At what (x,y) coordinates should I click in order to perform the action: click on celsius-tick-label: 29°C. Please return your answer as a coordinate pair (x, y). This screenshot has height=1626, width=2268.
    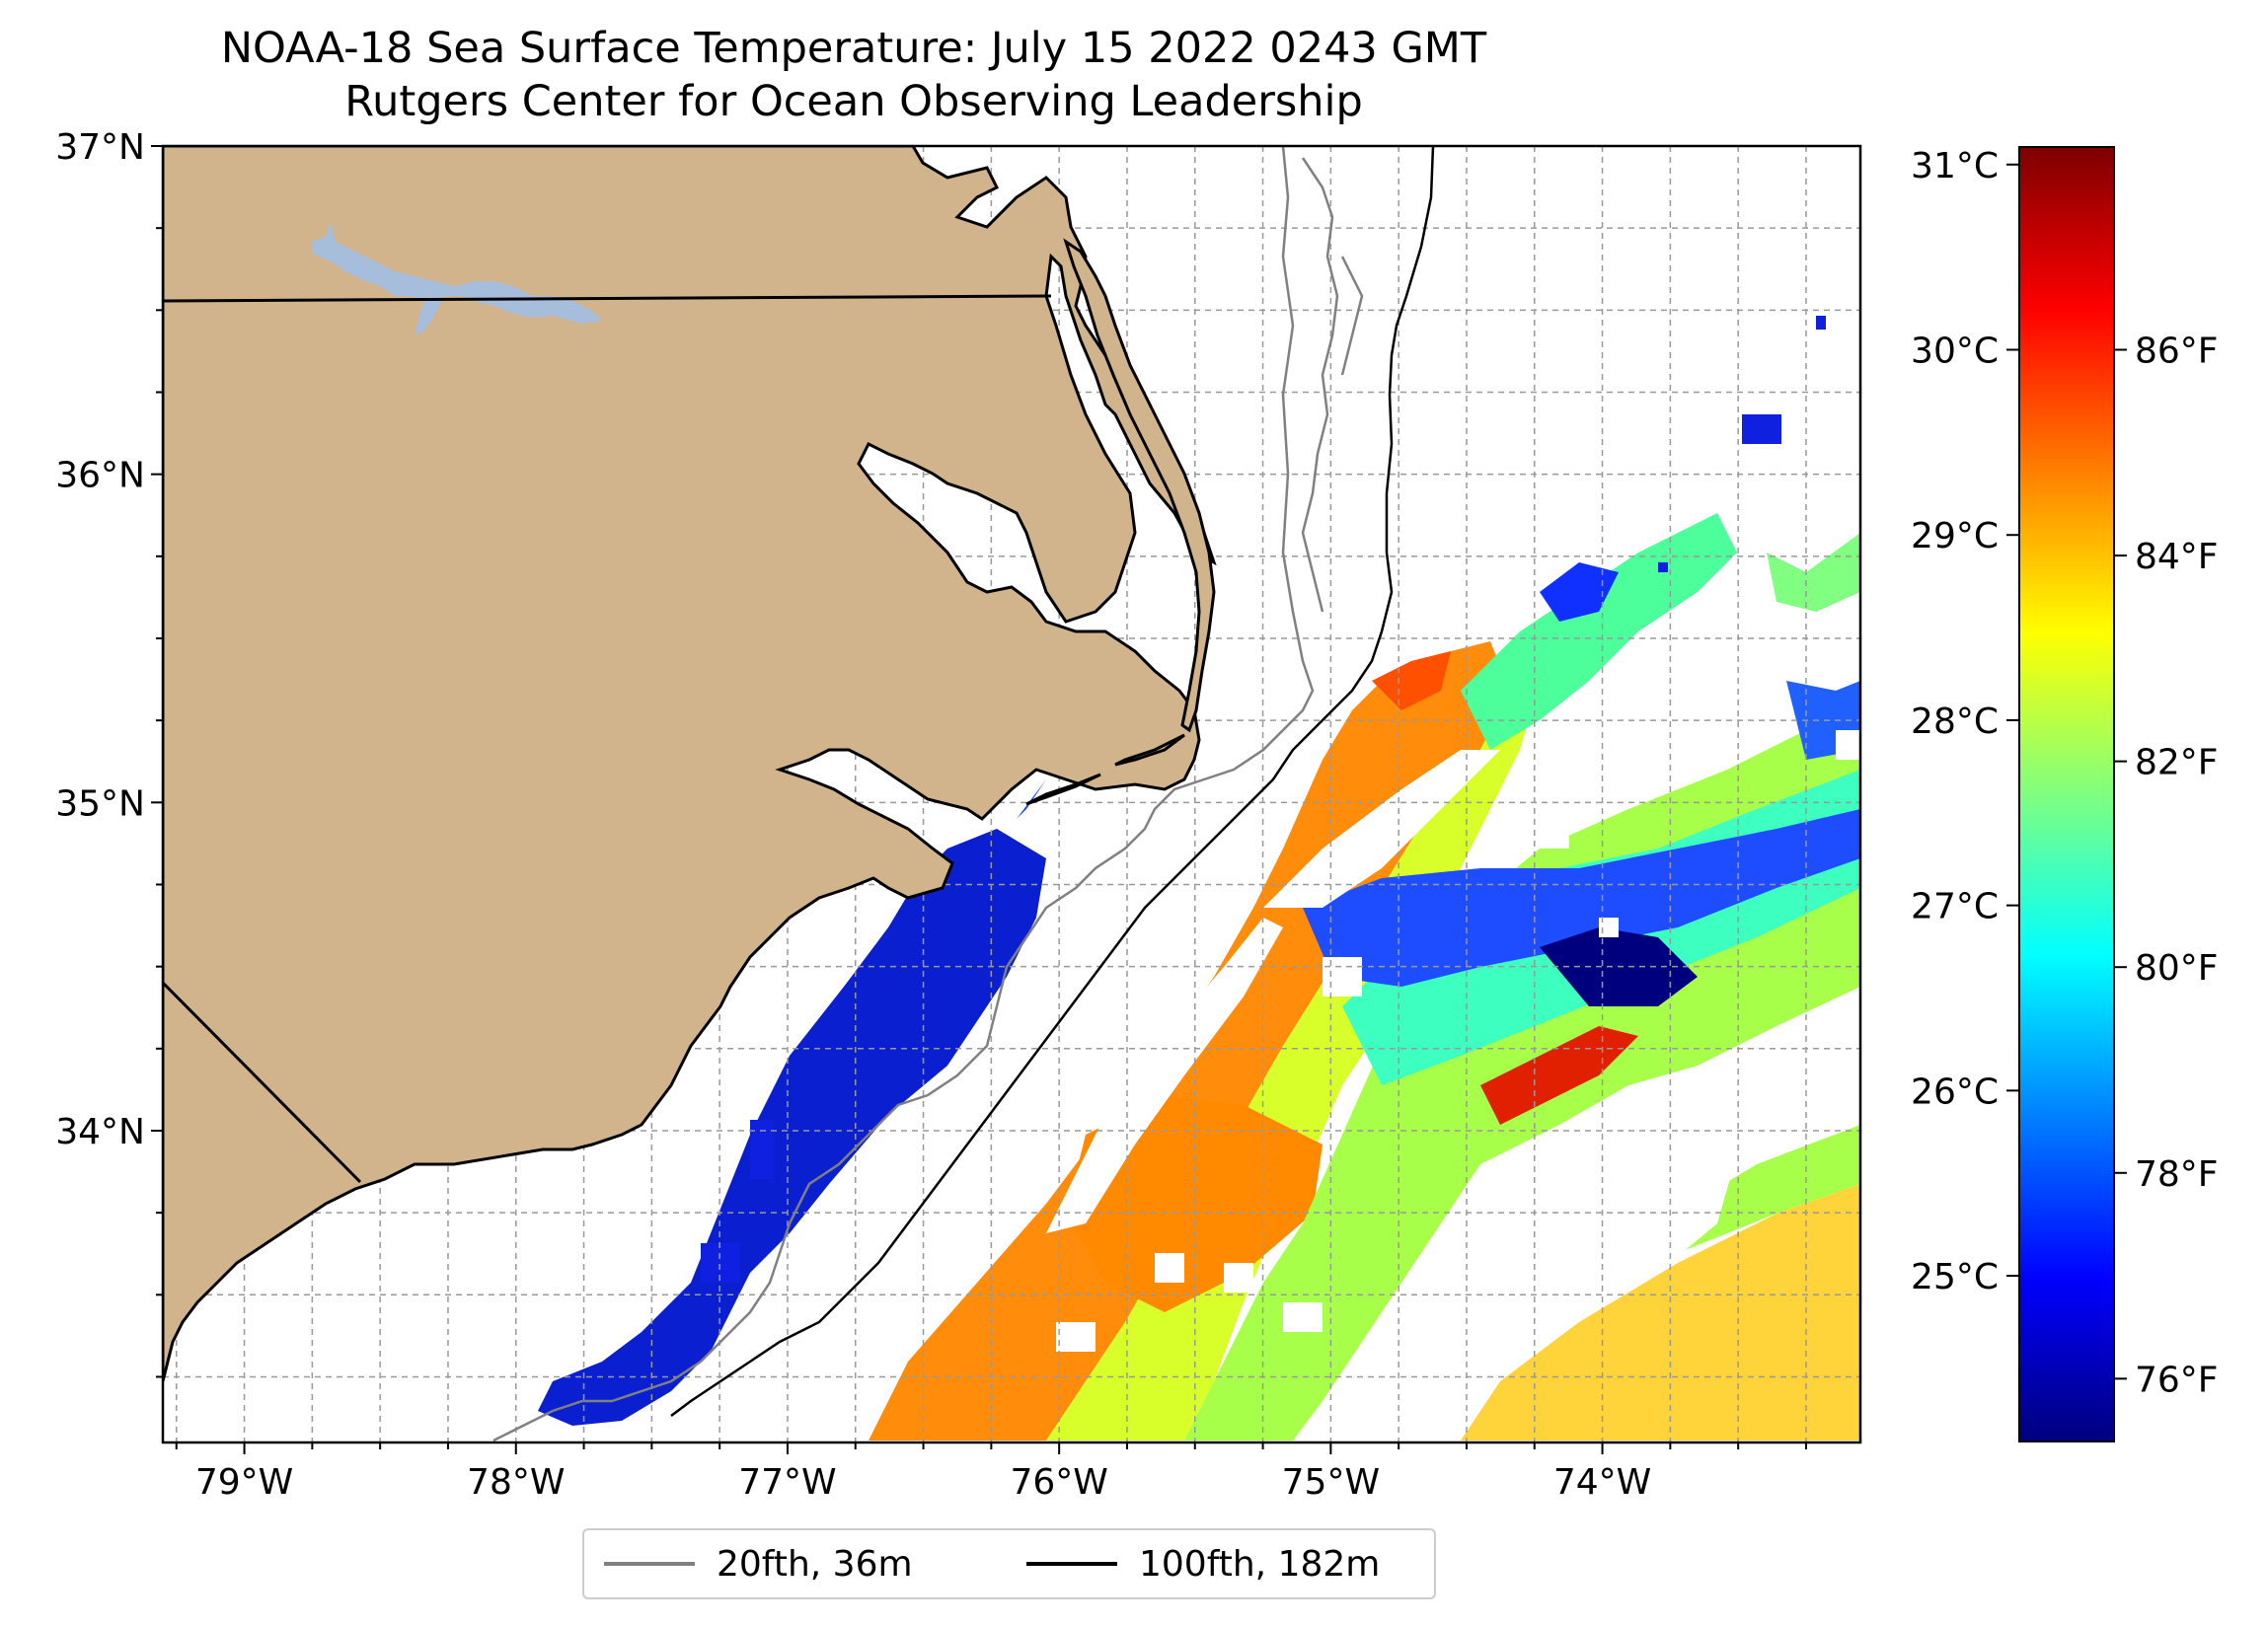
    Looking at the image, I should click on (1955, 536).